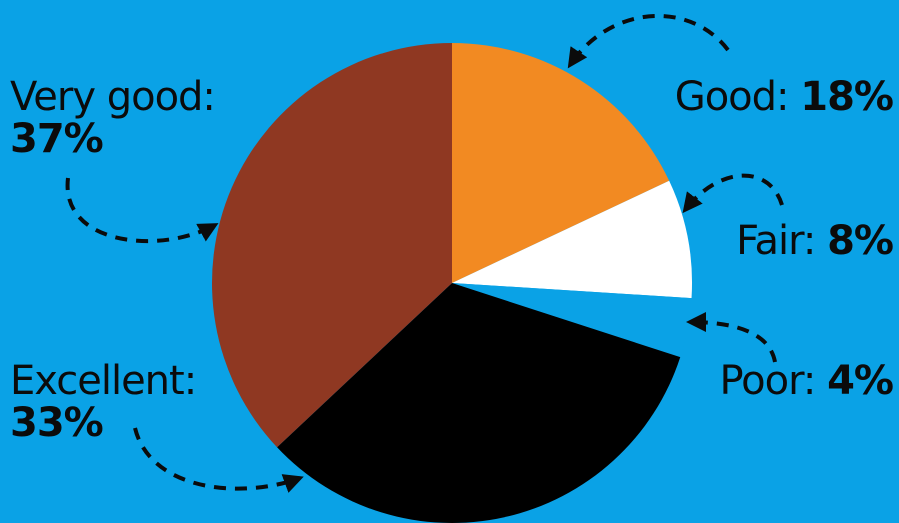 The height and width of the screenshot is (523, 899). I want to click on label-poor-name: Poor, so click(761, 381).